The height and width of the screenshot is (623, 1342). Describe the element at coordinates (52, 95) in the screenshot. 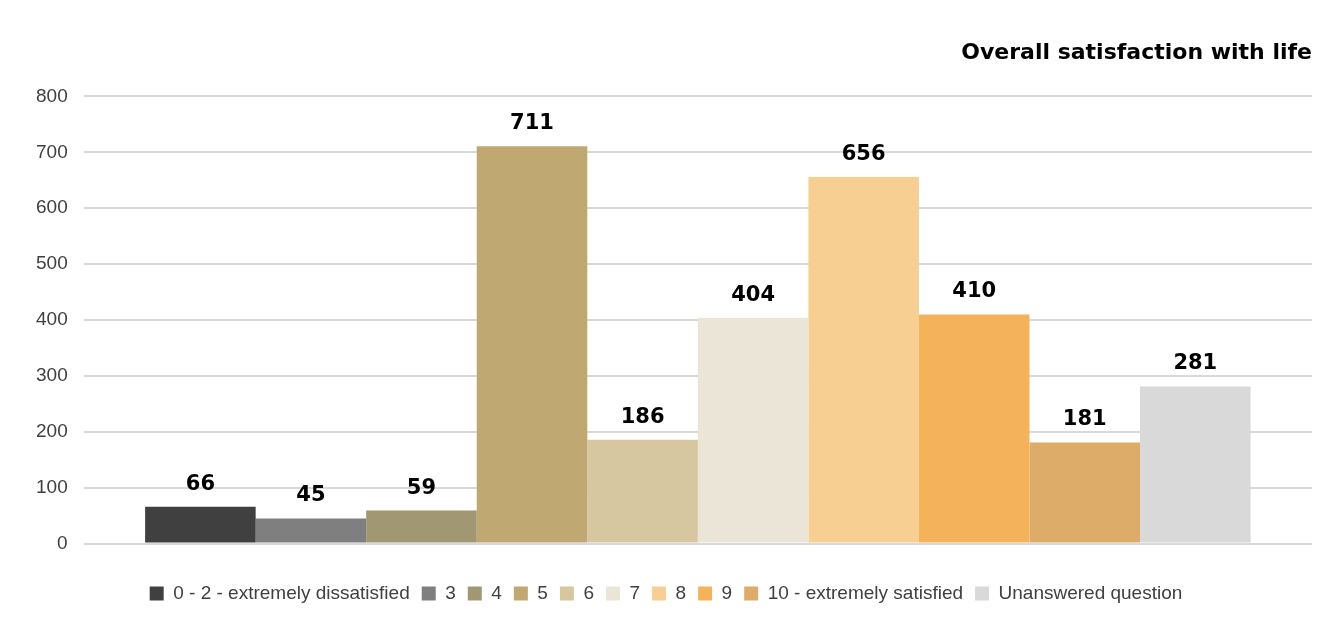

I see `y-tick-label: 800` at that location.